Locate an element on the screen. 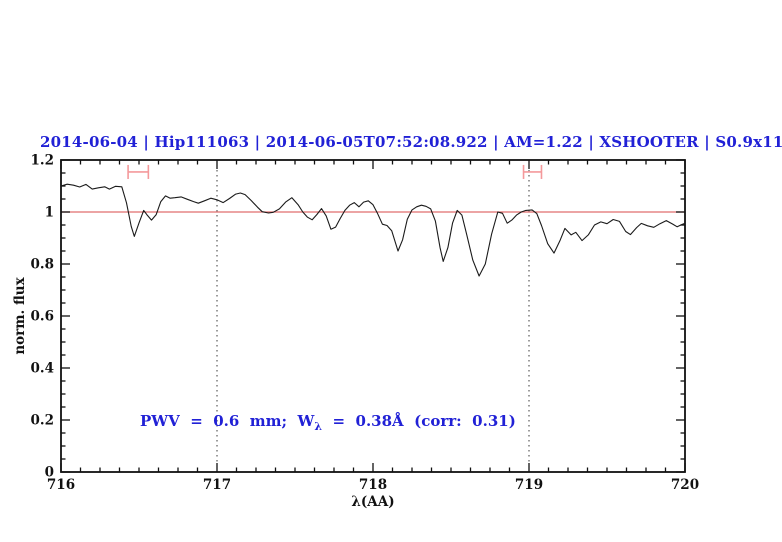  x-tick-label: 718 is located at coordinates (373, 485).